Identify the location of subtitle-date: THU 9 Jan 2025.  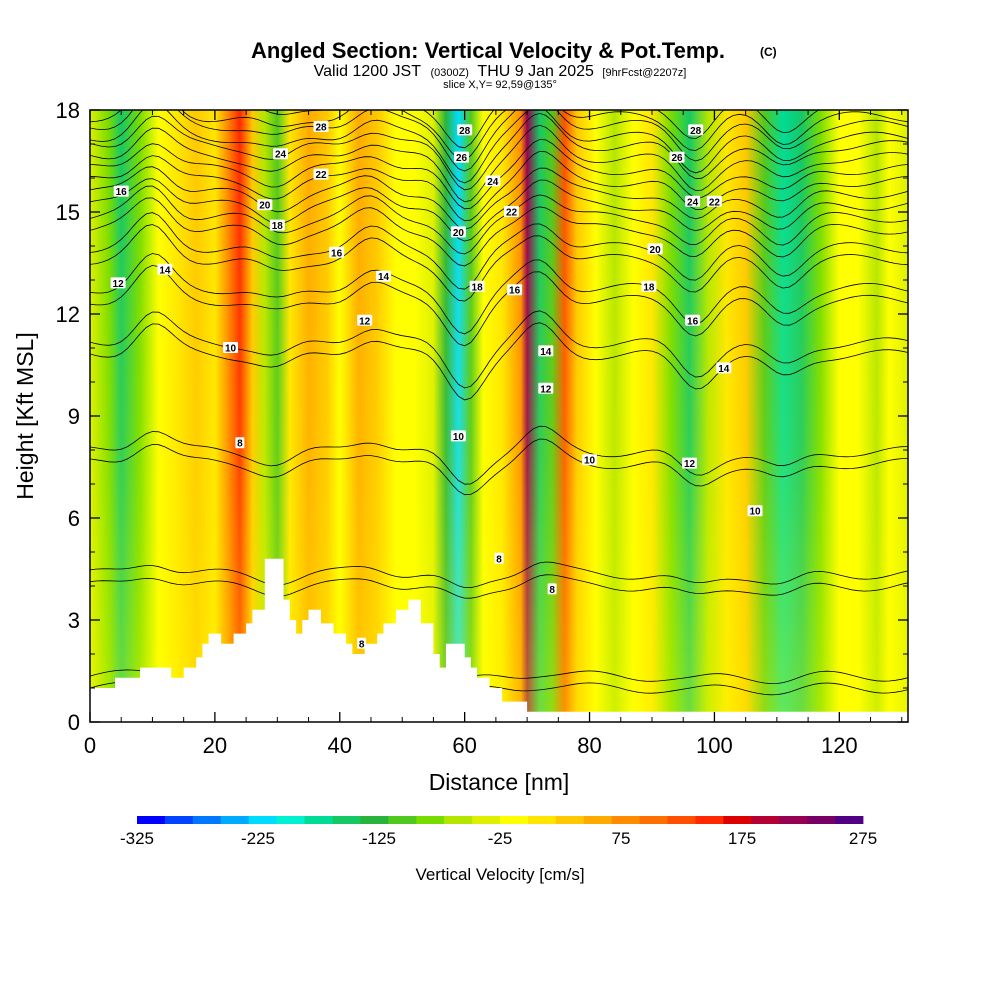
(535, 71).